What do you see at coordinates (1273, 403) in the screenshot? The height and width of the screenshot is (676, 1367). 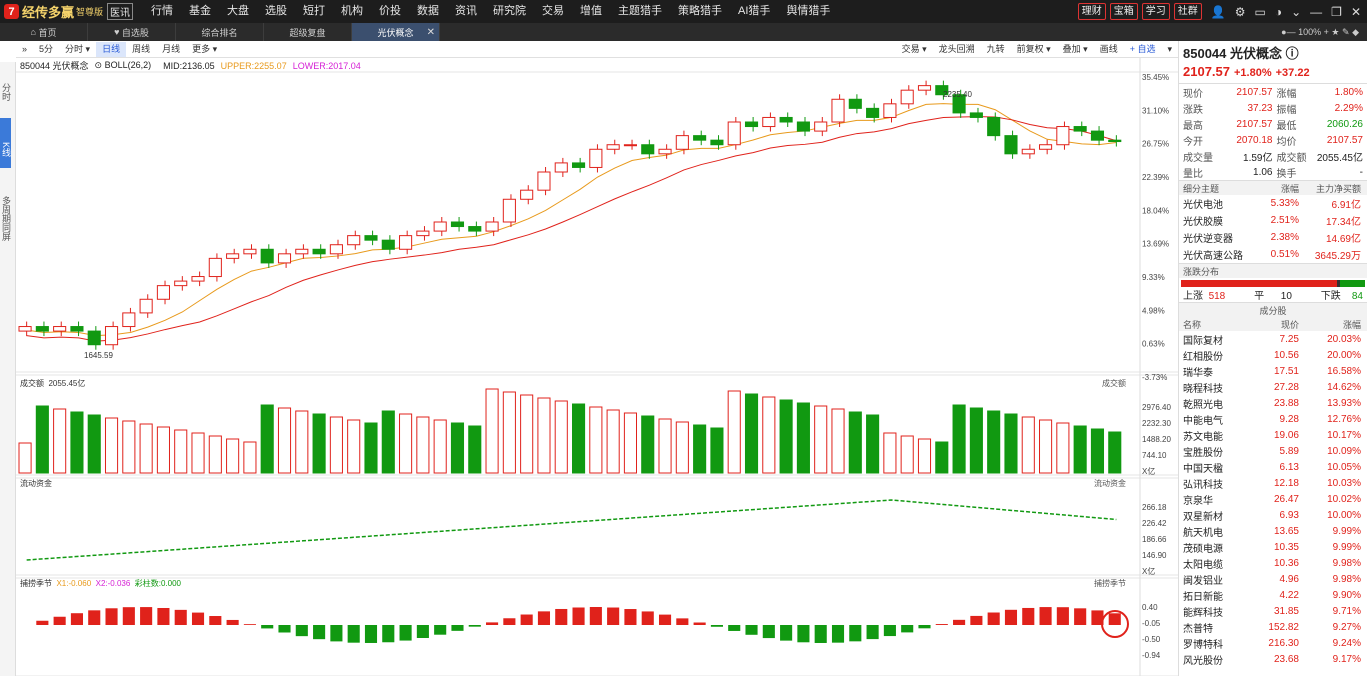 I see `component-row: 乾照光电 23.88 13.93%` at bounding box center [1273, 403].